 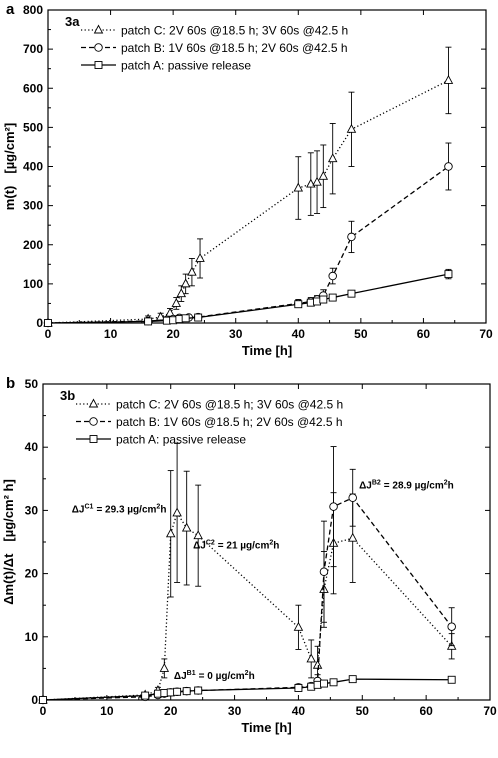 I want to click on annotation-sup: C1, so click(x=88, y=506).